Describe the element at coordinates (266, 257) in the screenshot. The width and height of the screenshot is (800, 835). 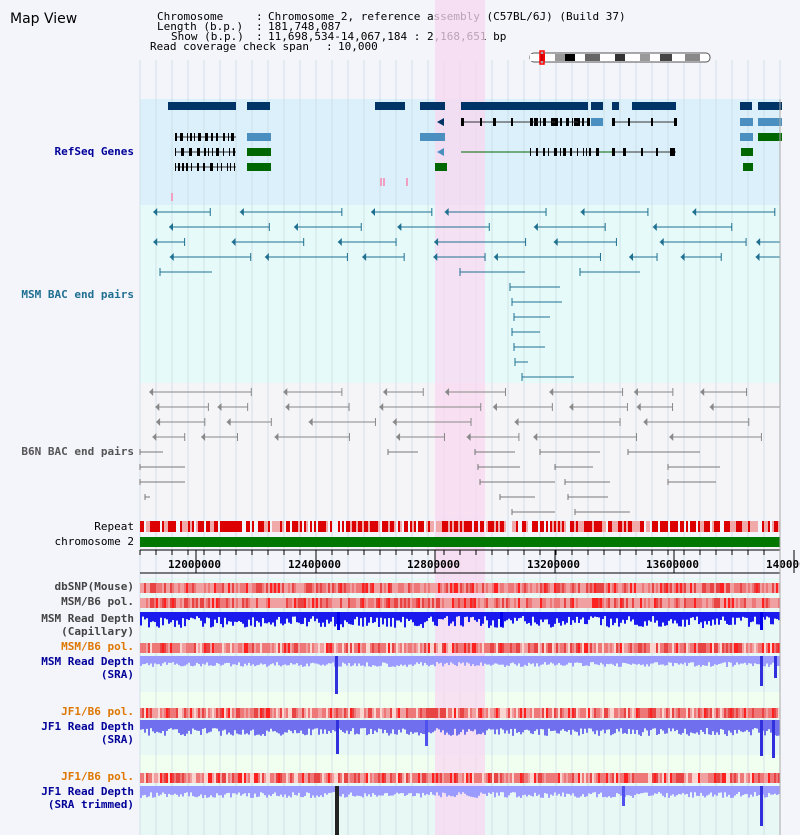
I see `msm-bac-pair-end` at that location.